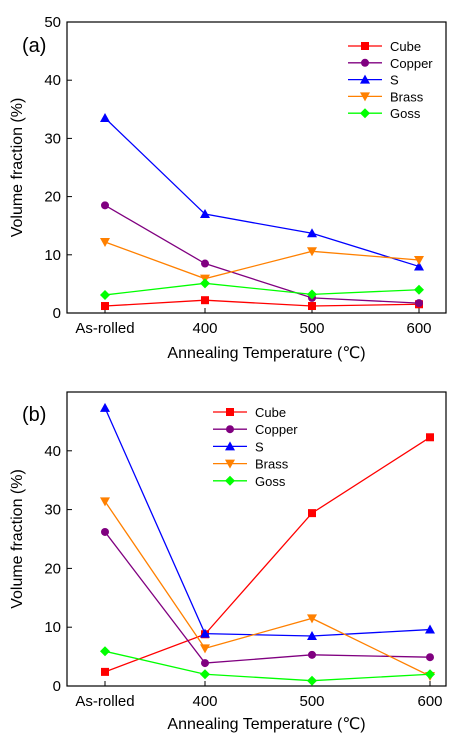 Image resolution: width=474 pixels, height=746 pixels. I want to click on series-line-cube, so click(262, 303).